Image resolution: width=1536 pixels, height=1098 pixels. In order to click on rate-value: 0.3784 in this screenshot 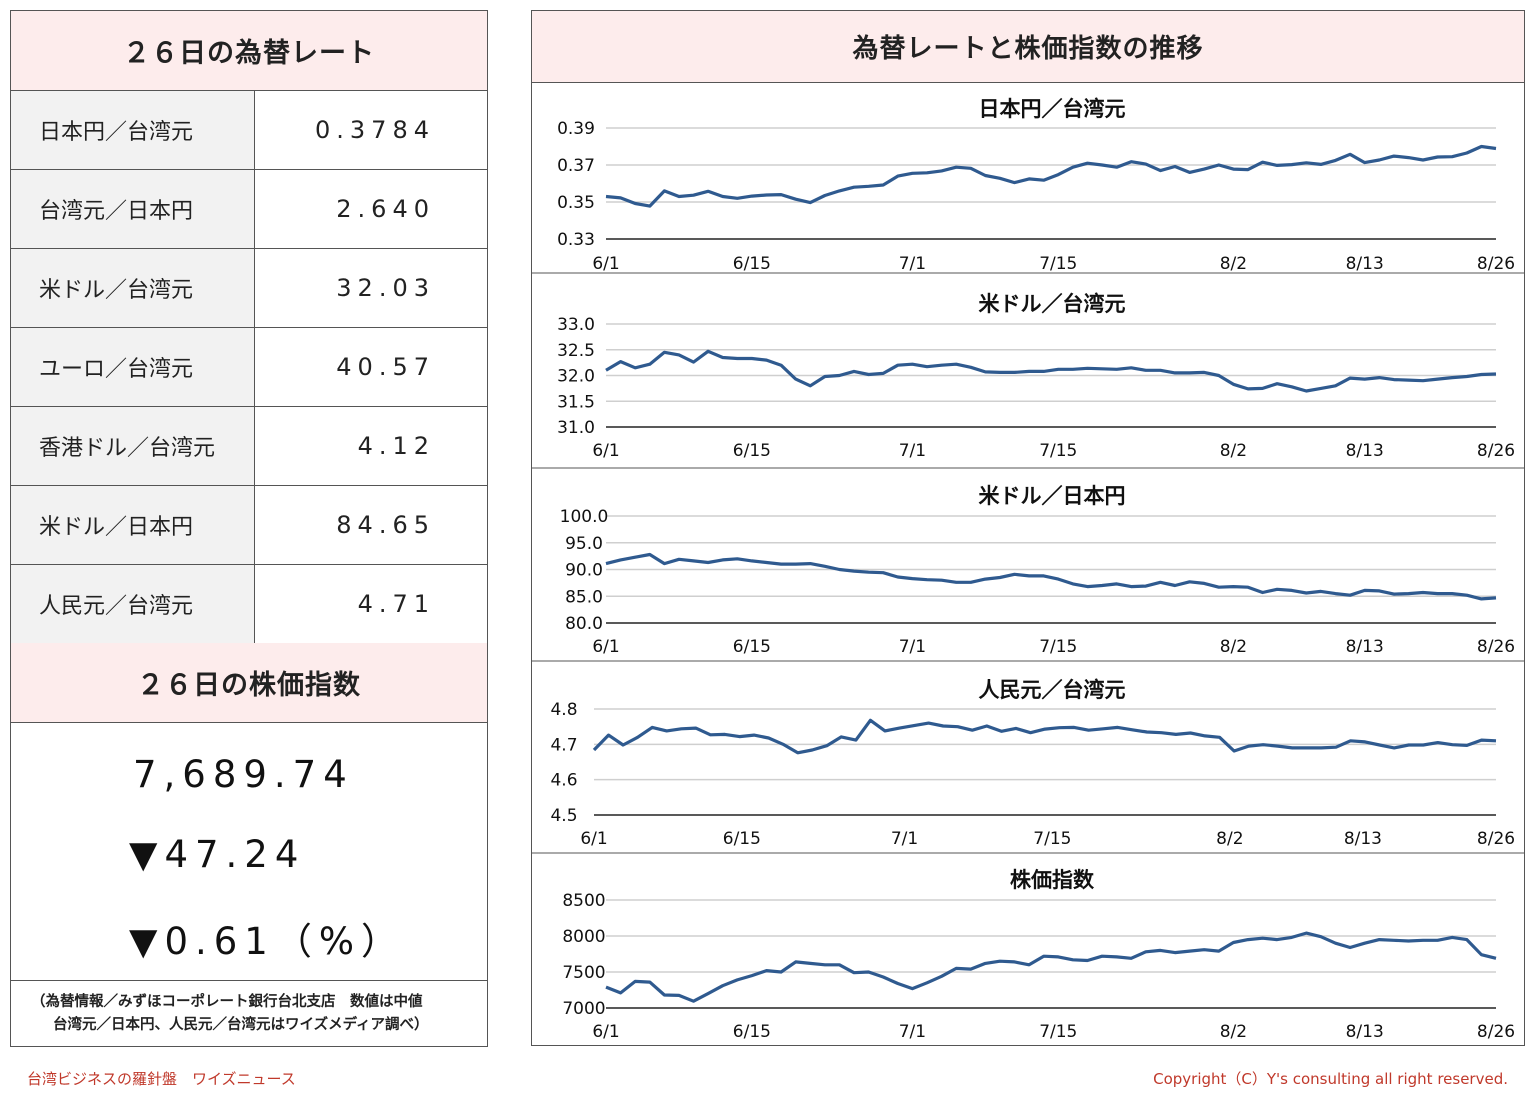, I will do `click(375, 130)`.